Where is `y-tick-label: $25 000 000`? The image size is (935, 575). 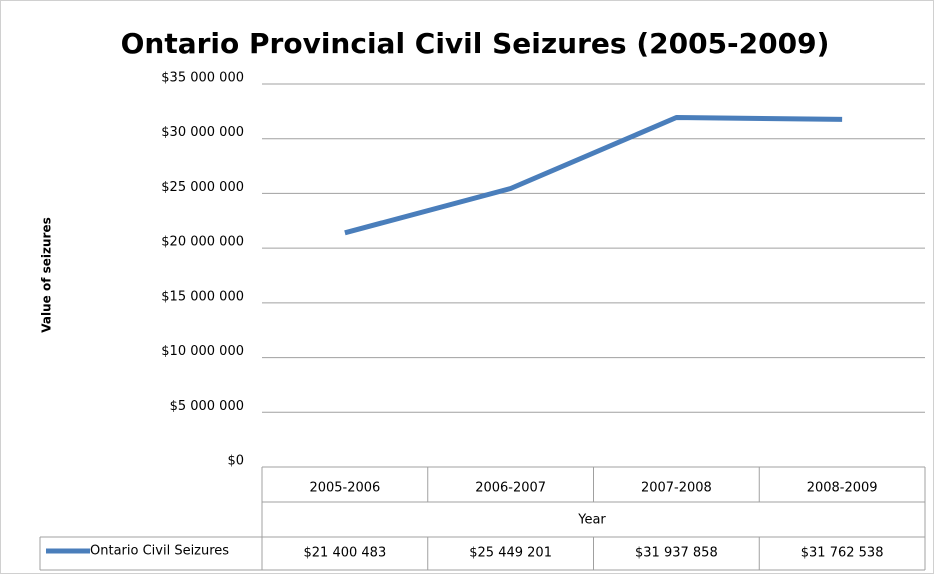 y-tick-label: $25 000 000 is located at coordinates (202, 187).